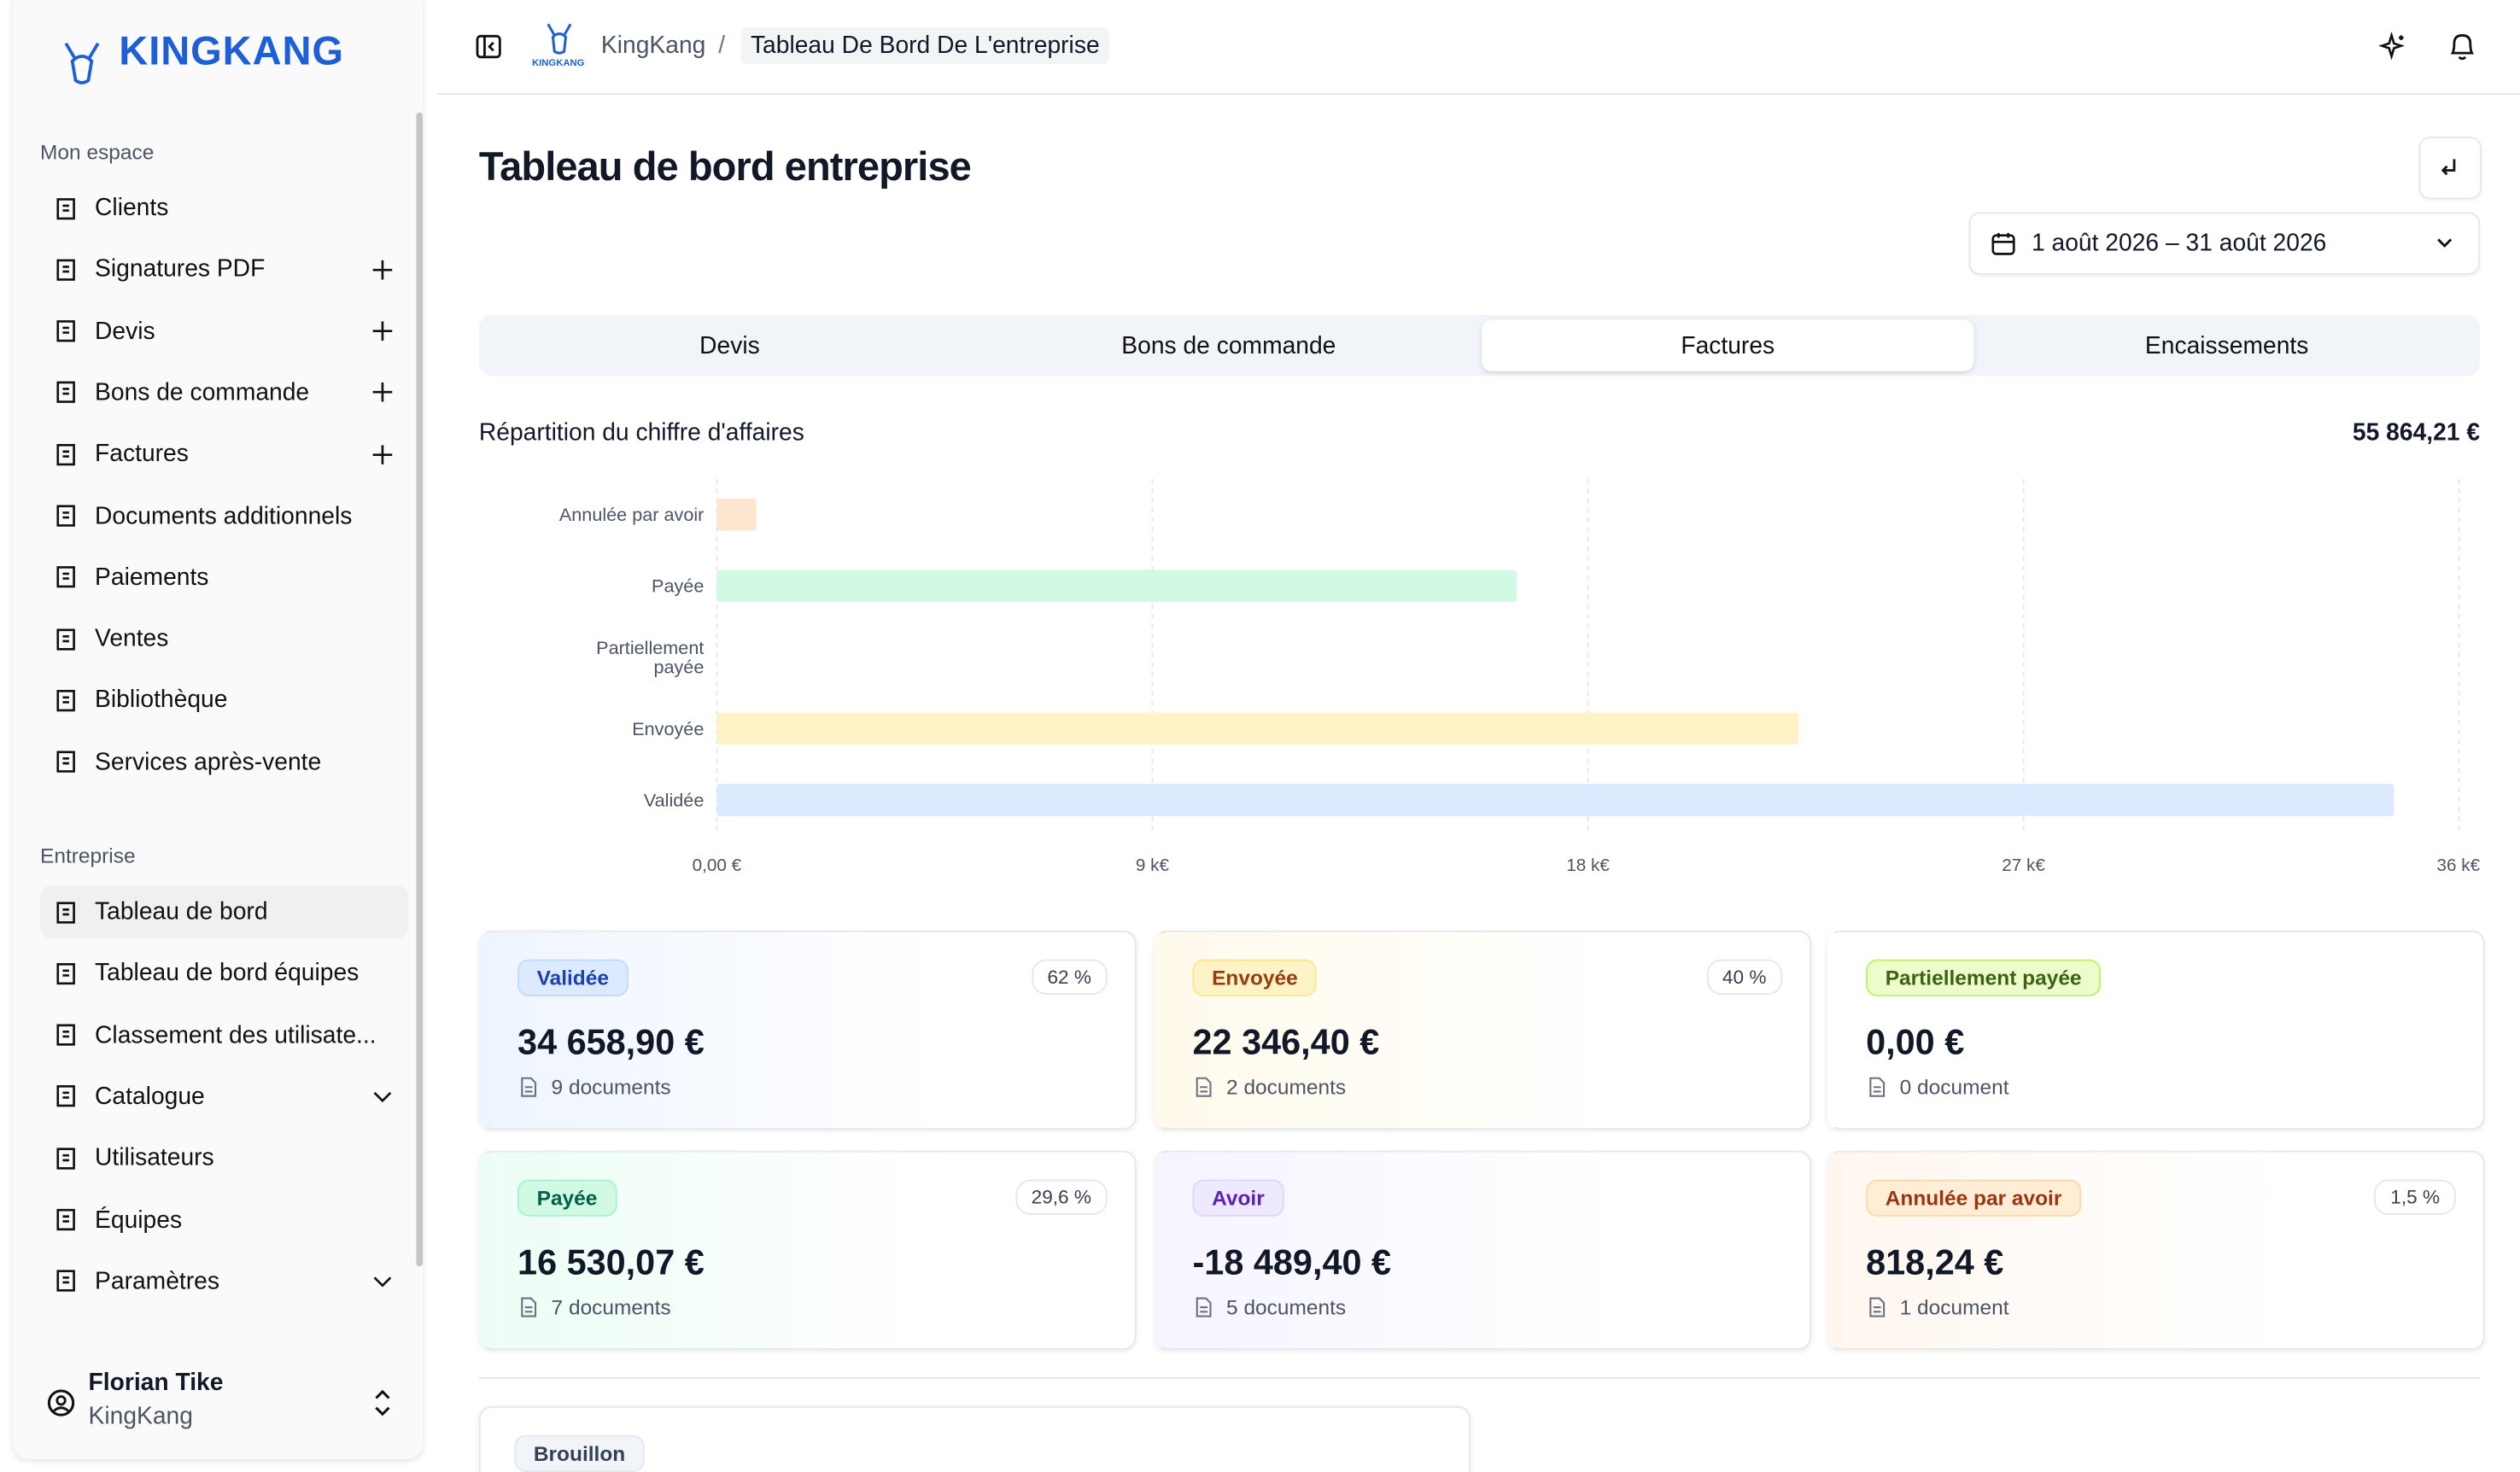  I want to click on date-range-picker: 1 août 2026 – 31 août 2026, so click(2224, 243).